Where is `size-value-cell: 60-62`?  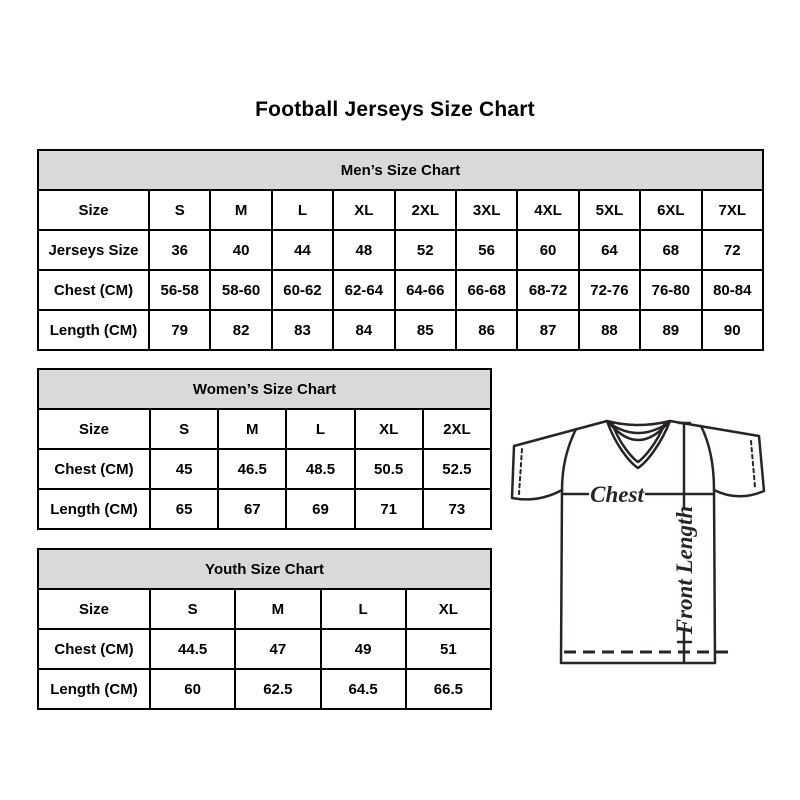 size-value-cell: 60-62 is located at coordinates (302, 290).